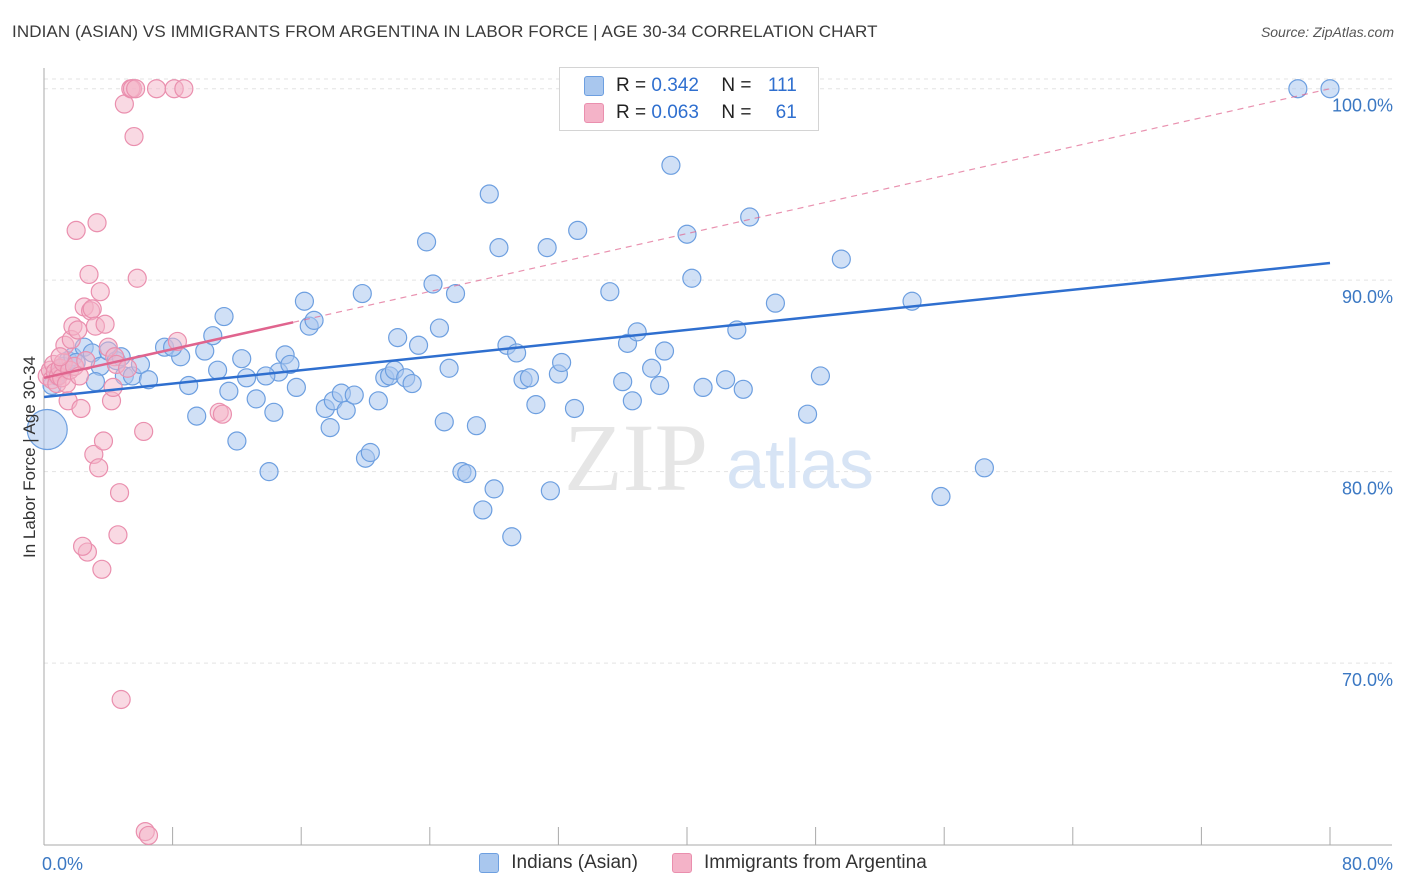 The height and width of the screenshot is (892, 1406). Describe the element at coordinates (736, 112) in the screenshot. I see `legend-n-label: N =` at that location.